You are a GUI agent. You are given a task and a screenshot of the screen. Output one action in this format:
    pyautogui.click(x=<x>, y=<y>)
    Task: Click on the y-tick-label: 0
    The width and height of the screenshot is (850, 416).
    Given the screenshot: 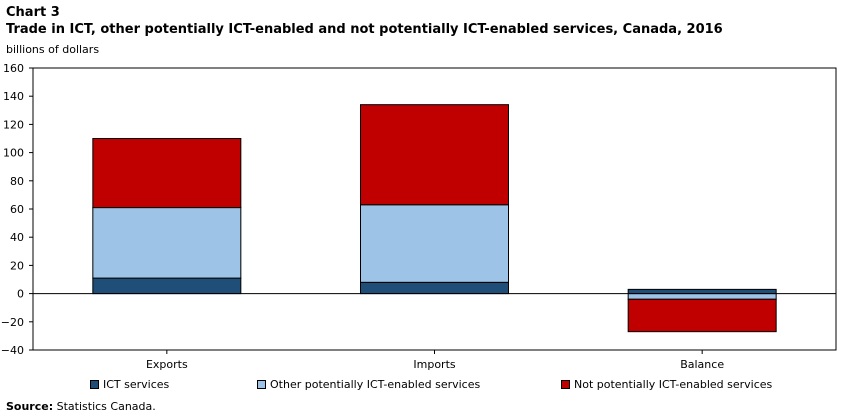 What is the action you would take?
    pyautogui.click(x=20, y=294)
    